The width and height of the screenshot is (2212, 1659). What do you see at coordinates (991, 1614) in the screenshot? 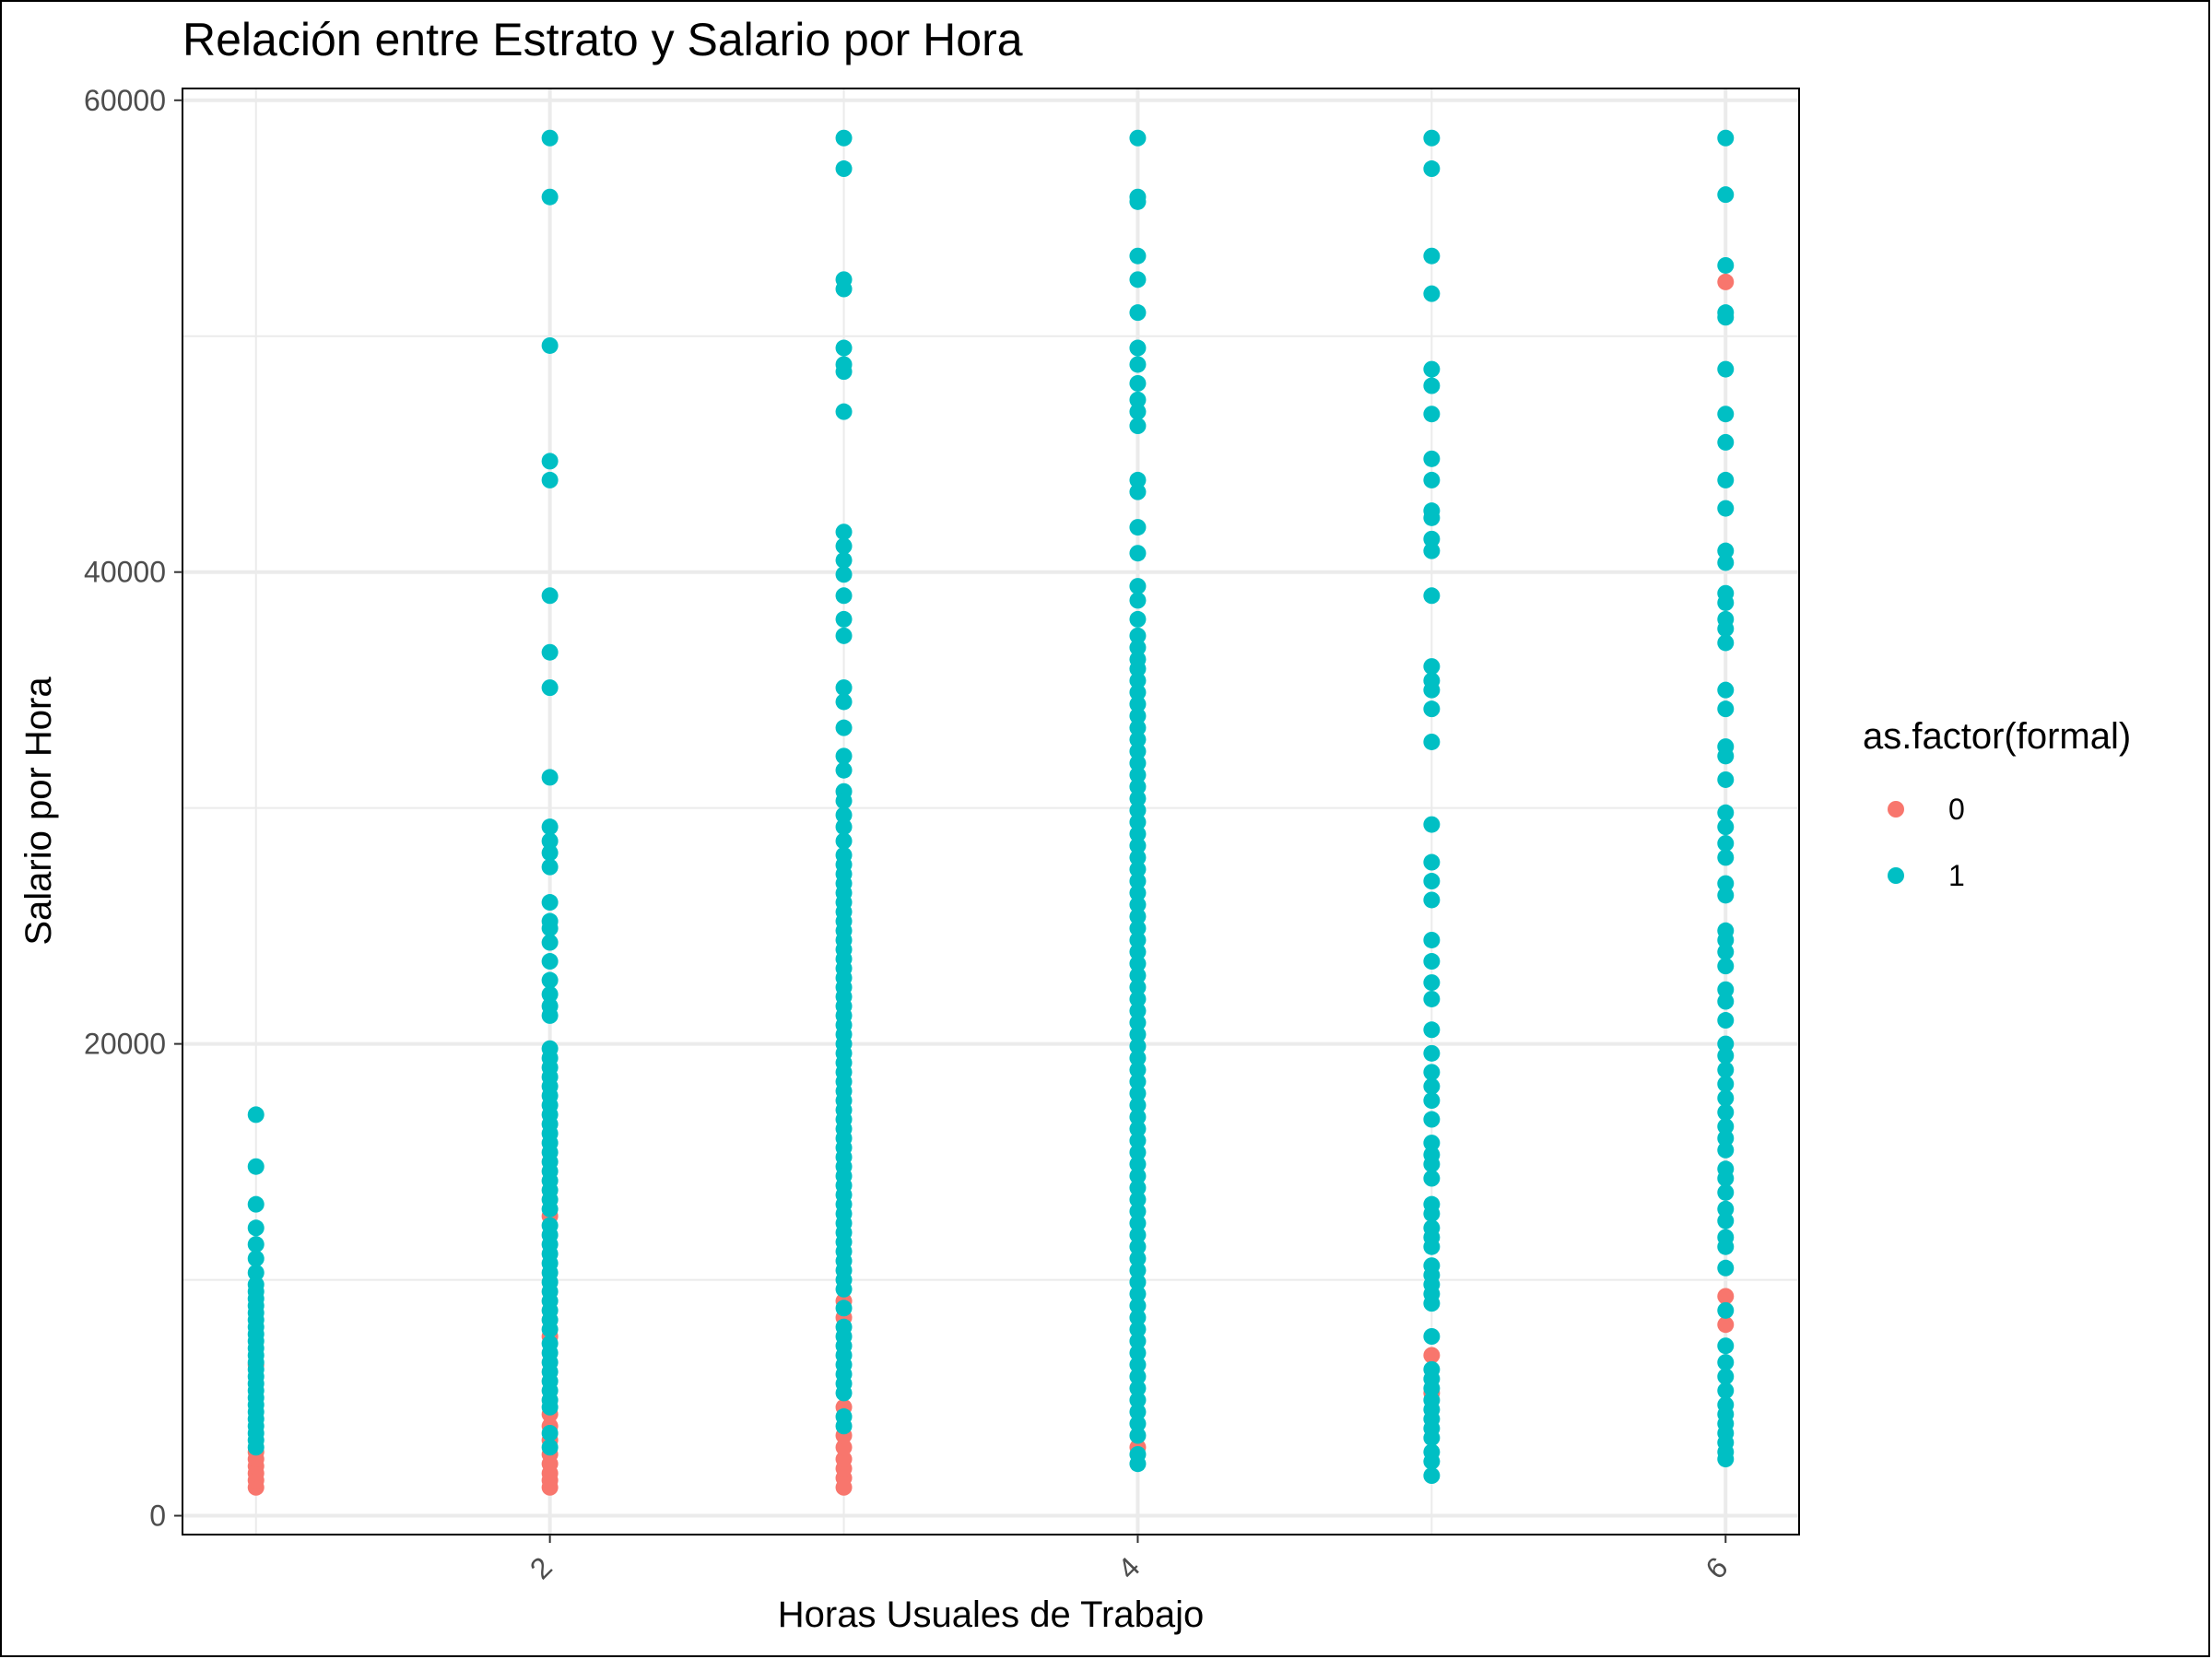
I see `x-axis-title: Horas Usuales de Trabajo` at bounding box center [991, 1614].